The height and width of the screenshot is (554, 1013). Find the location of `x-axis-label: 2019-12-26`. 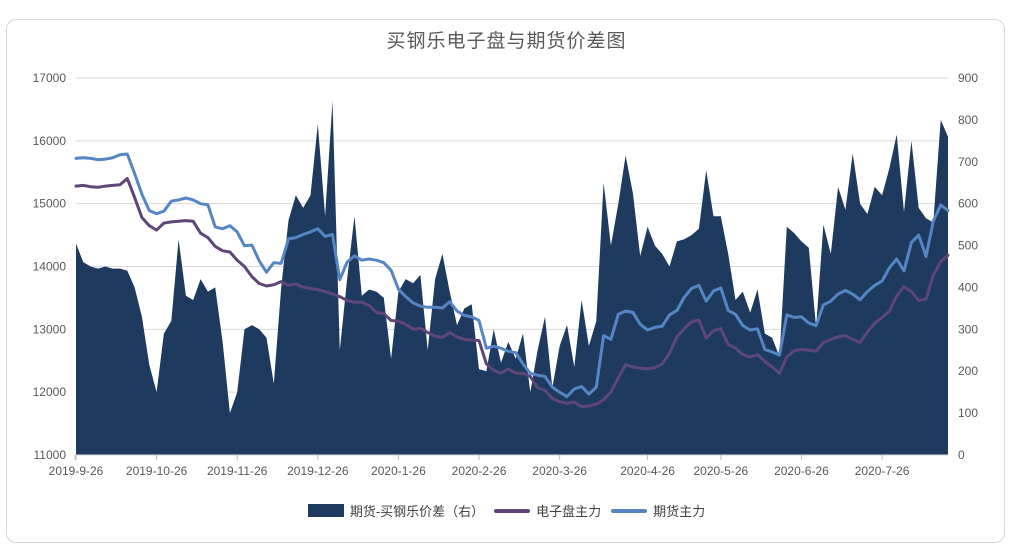

x-axis-label: 2019-12-26 is located at coordinates (318, 471).